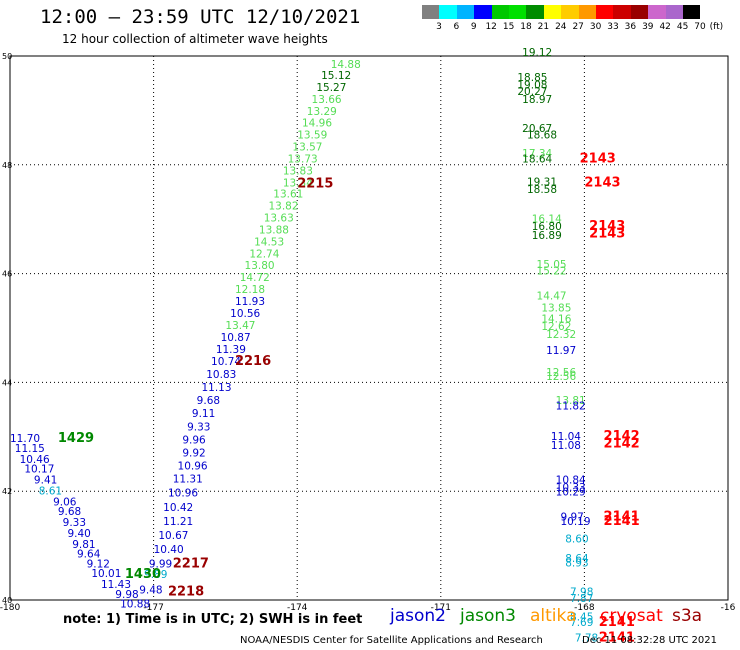 The width and height of the screenshot is (740, 650). I want to click on wave-height-label: 13.63, so click(279, 218).